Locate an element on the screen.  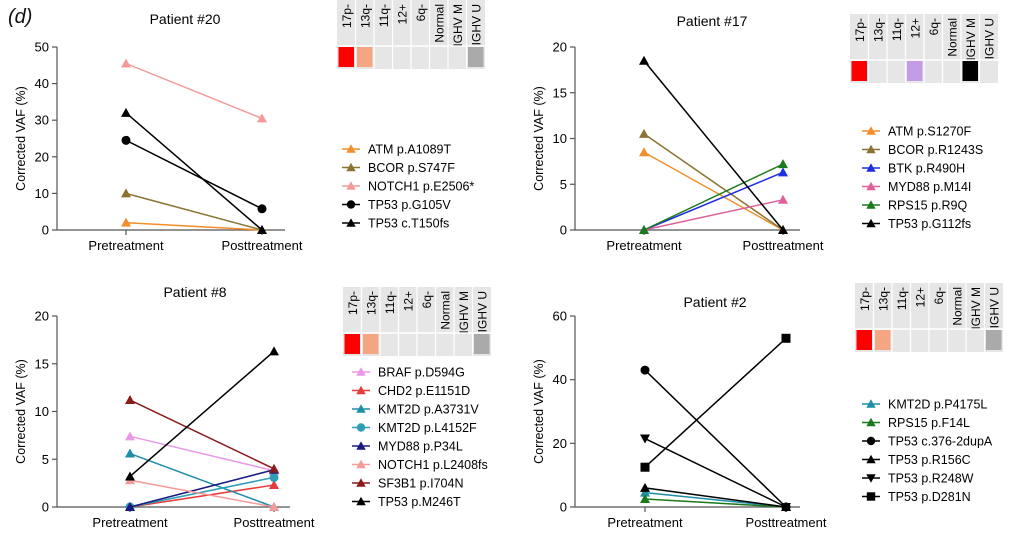
karyotype-grid: 17p- 13q- 11q- 12+ 6q- Normal IGHV M IGHV U is located at coordinates (411, 34).